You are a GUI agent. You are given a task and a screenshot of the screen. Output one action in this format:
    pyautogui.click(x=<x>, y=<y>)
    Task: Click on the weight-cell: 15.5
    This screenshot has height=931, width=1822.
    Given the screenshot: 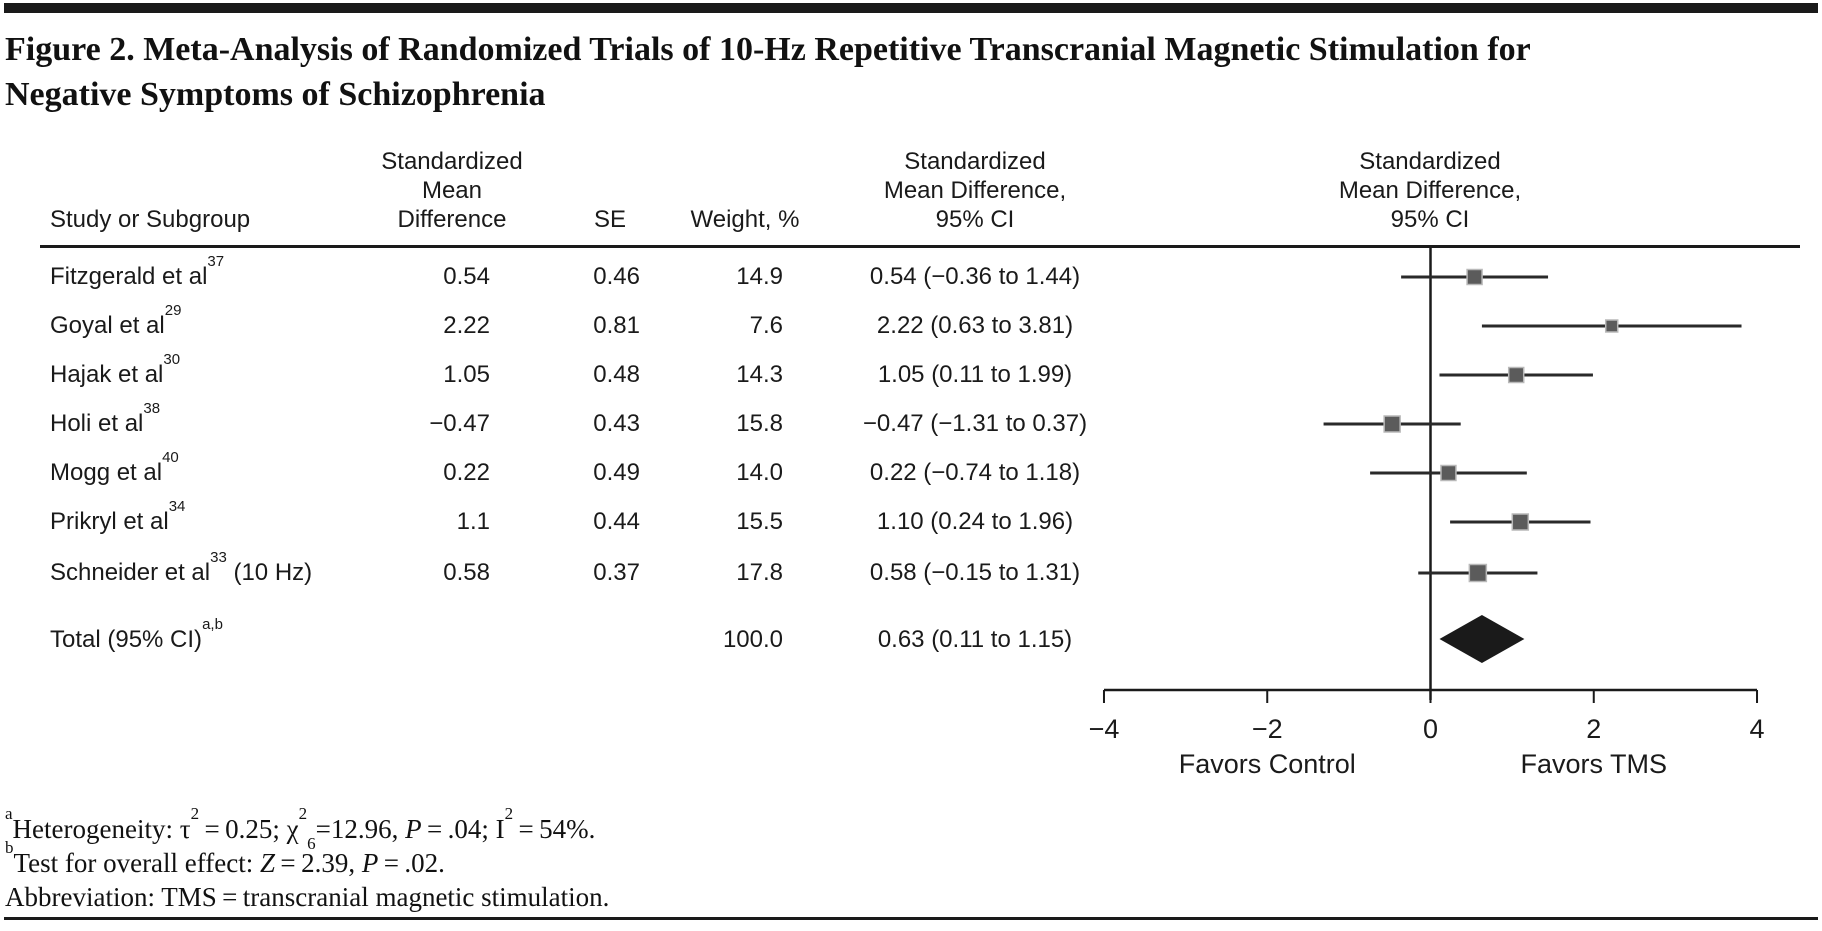 What is the action you would take?
    pyautogui.click(x=759, y=521)
    